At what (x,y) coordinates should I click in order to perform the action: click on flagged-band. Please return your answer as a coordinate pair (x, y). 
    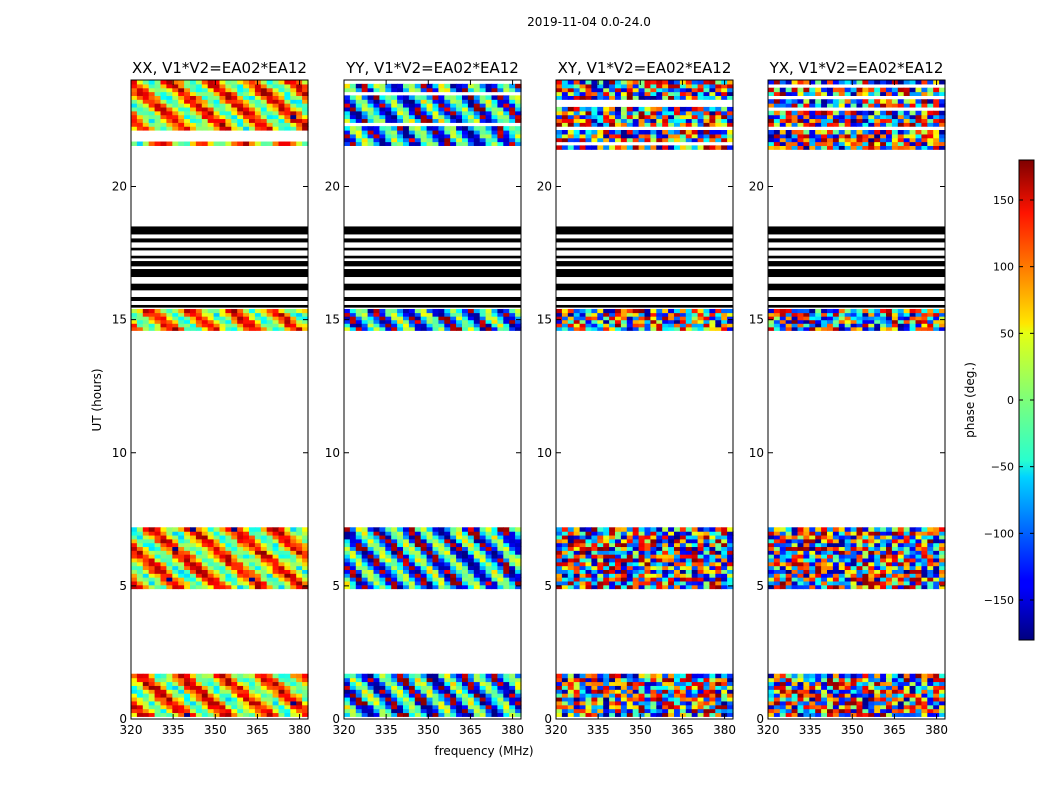
    Looking at the image, I should click on (644, 287).